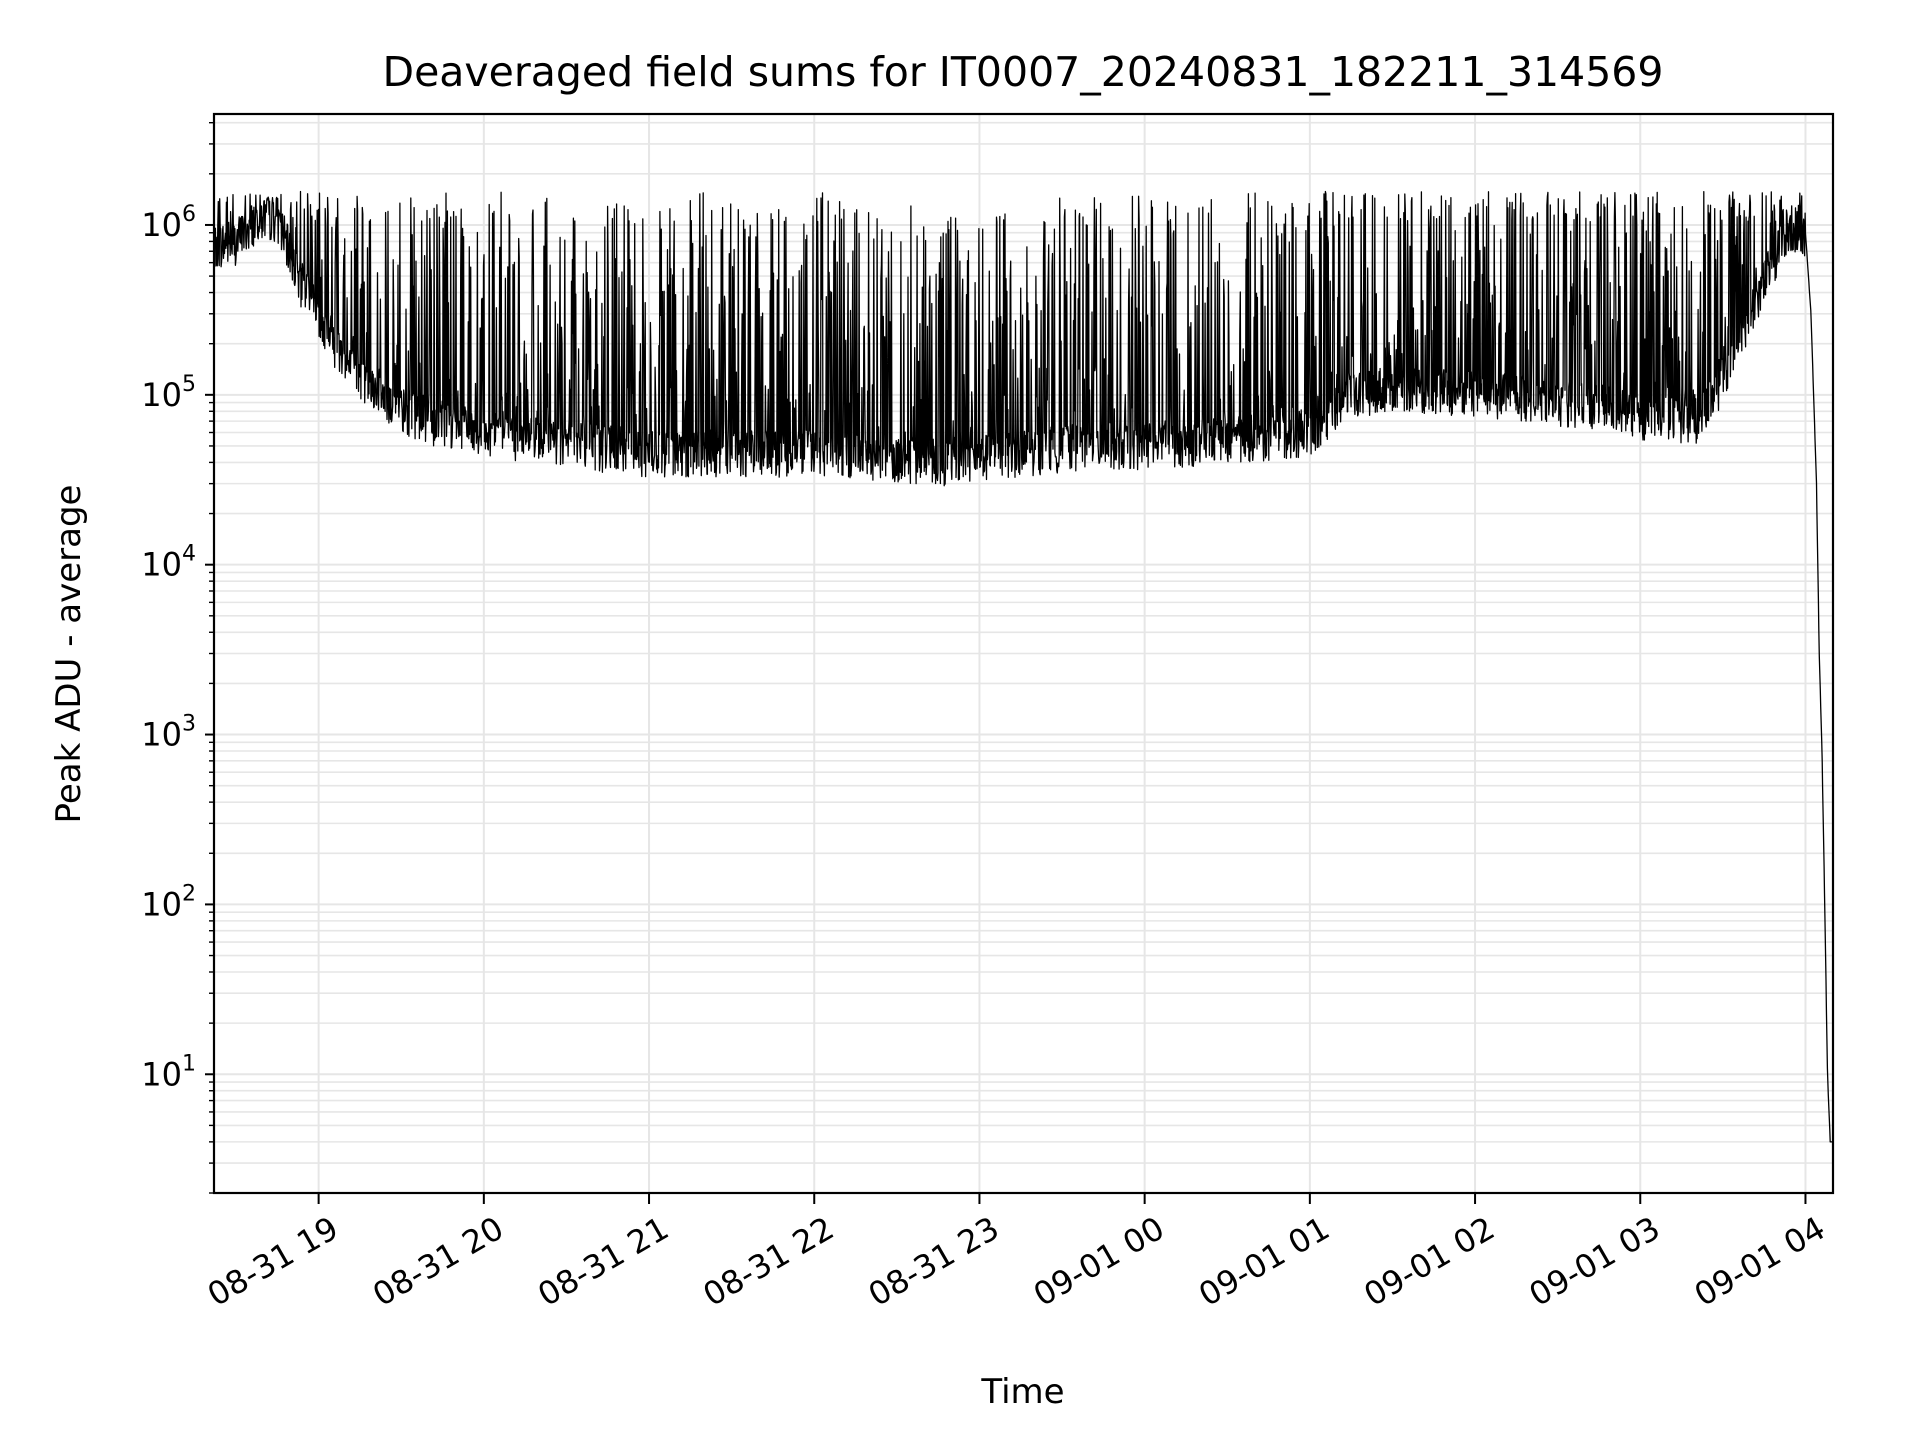 The width and height of the screenshot is (1920, 1440). Describe the element at coordinates (168, 1072) in the screenshot. I see `y-tick-label: 10¹` at that location.